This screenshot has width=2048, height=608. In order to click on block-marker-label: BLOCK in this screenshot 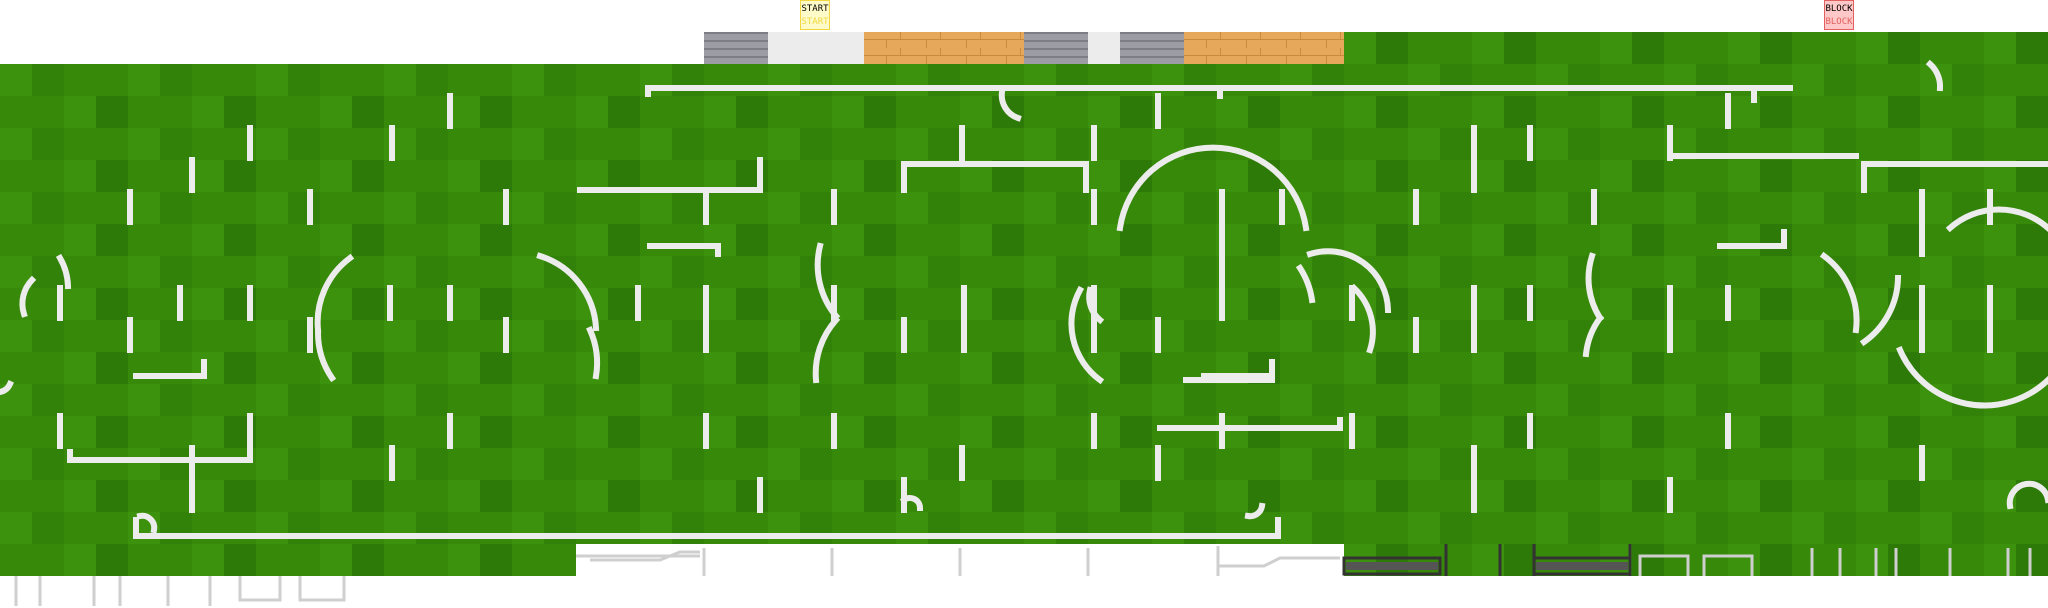, I will do `click(1839, 9)`.